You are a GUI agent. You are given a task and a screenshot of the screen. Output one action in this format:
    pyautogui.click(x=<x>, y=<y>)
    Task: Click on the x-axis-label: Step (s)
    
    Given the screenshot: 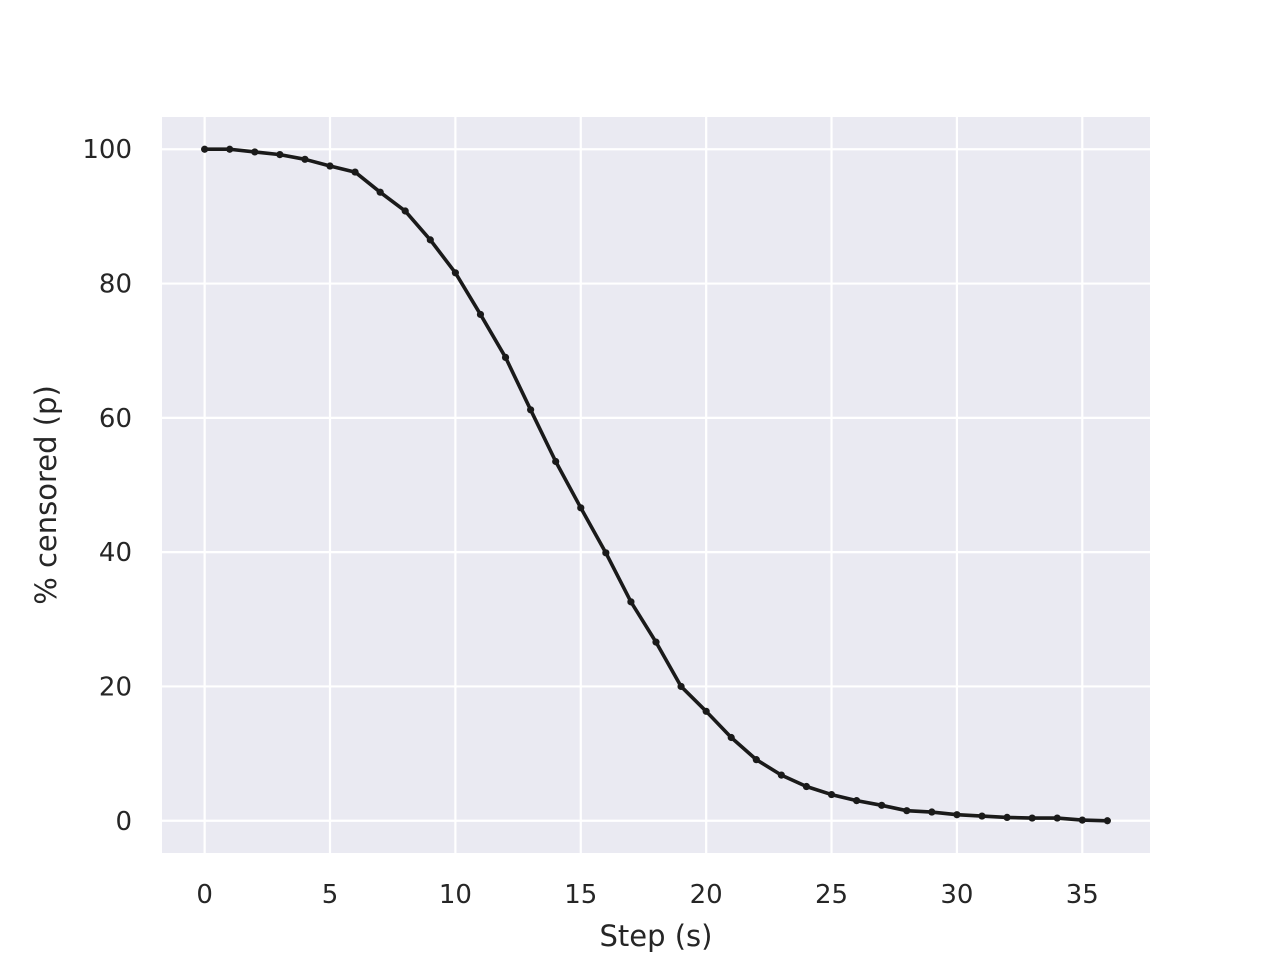 What is the action you would take?
    pyautogui.click(x=656, y=936)
    